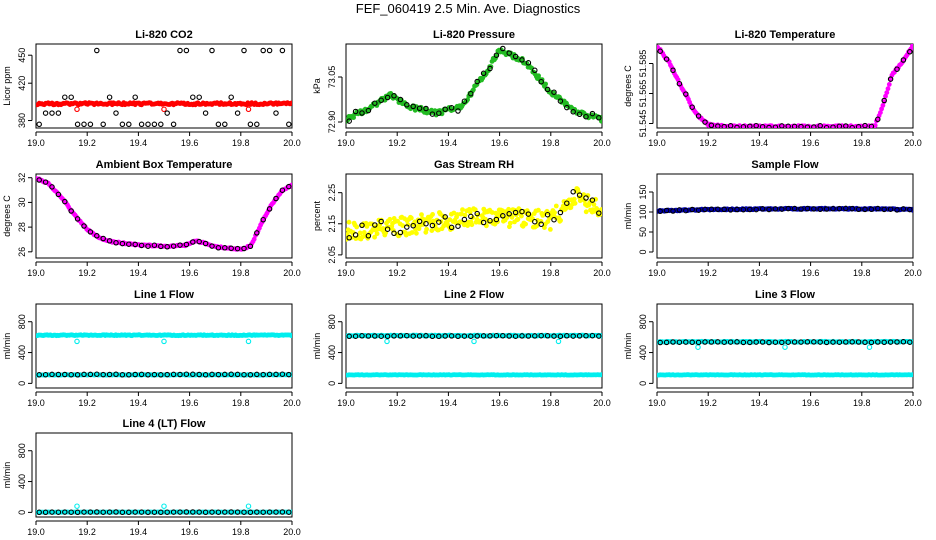  I want to click on y-tick-label: 32, so click(22, 178).